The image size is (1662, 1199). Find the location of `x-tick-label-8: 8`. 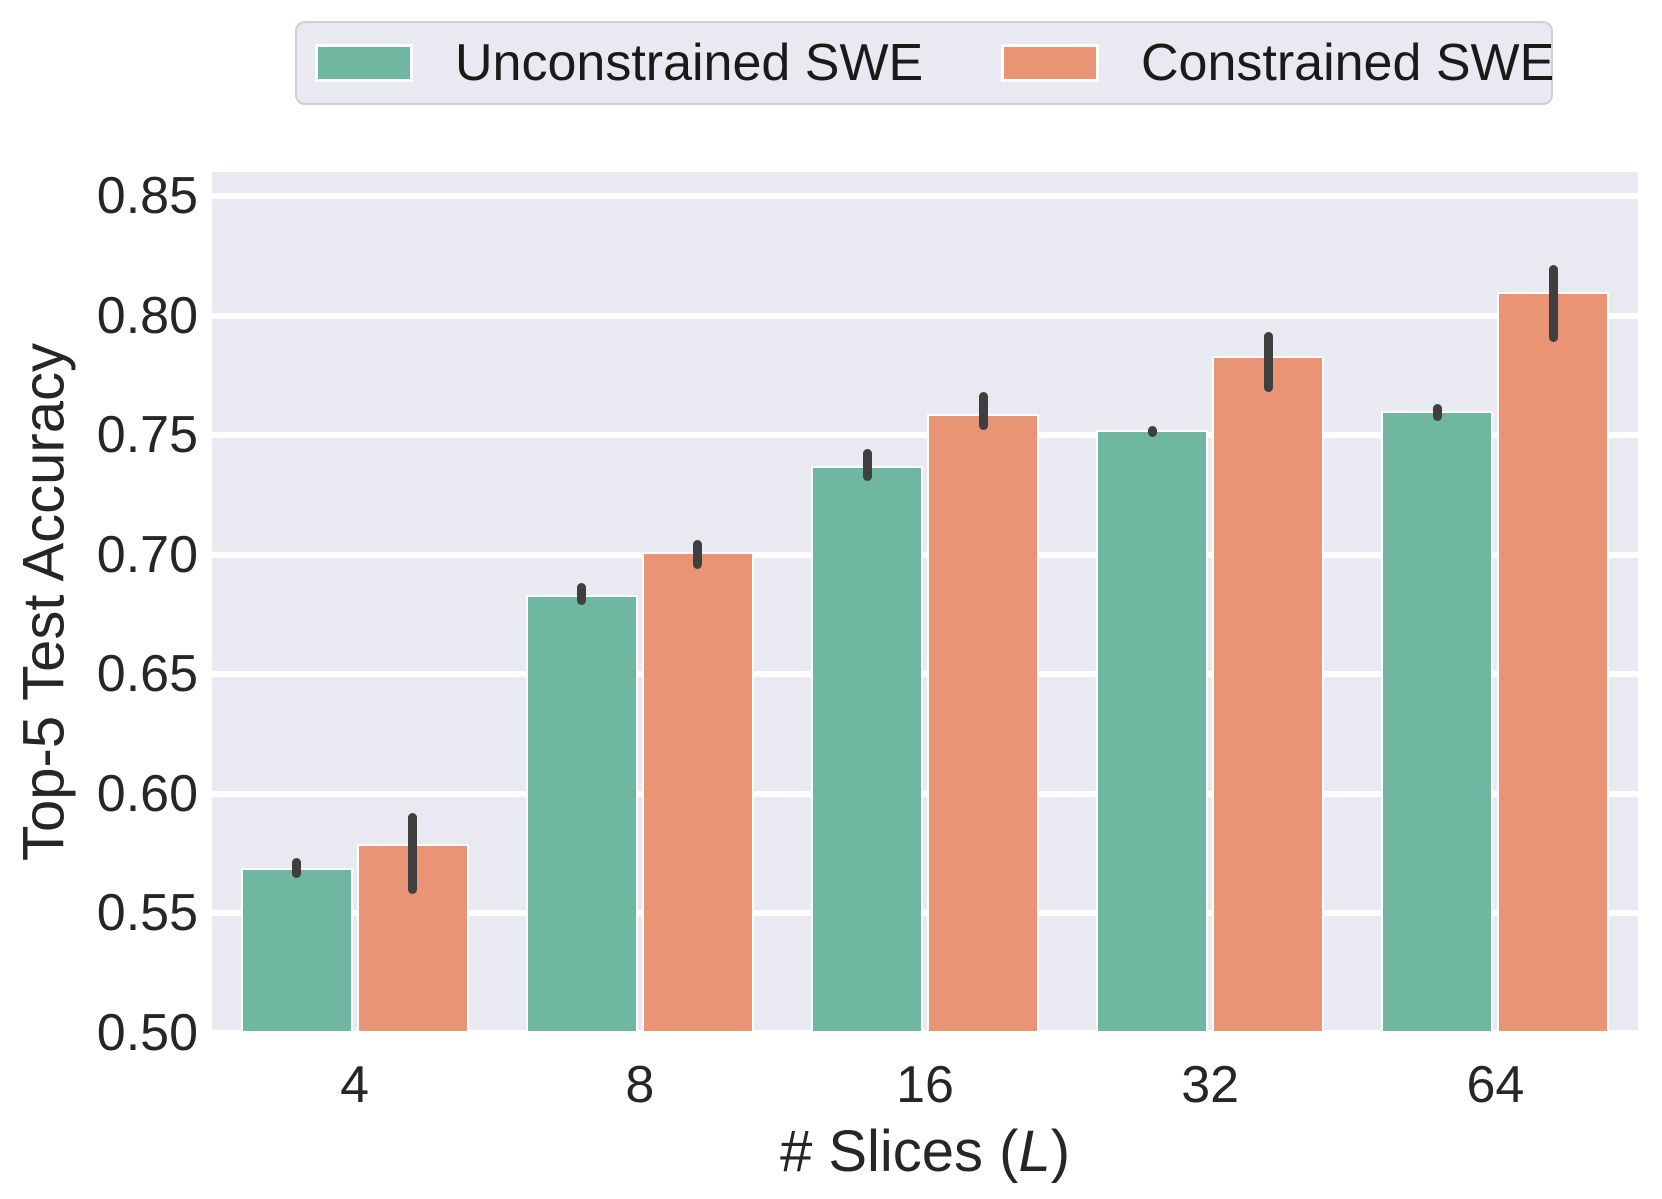

x-tick-label-8: 8 is located at coordinates (640, 1085).